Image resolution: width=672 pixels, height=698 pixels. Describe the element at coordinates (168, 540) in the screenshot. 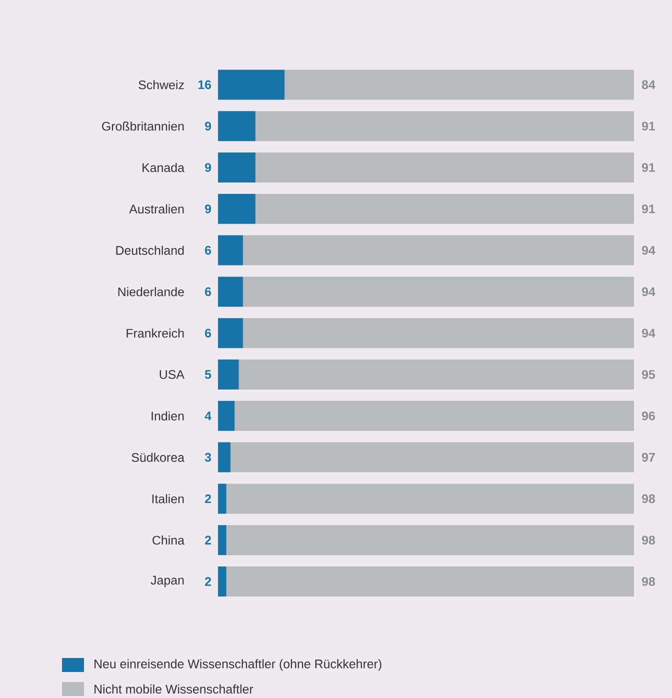

I see `y-tick-label: China` at that location.